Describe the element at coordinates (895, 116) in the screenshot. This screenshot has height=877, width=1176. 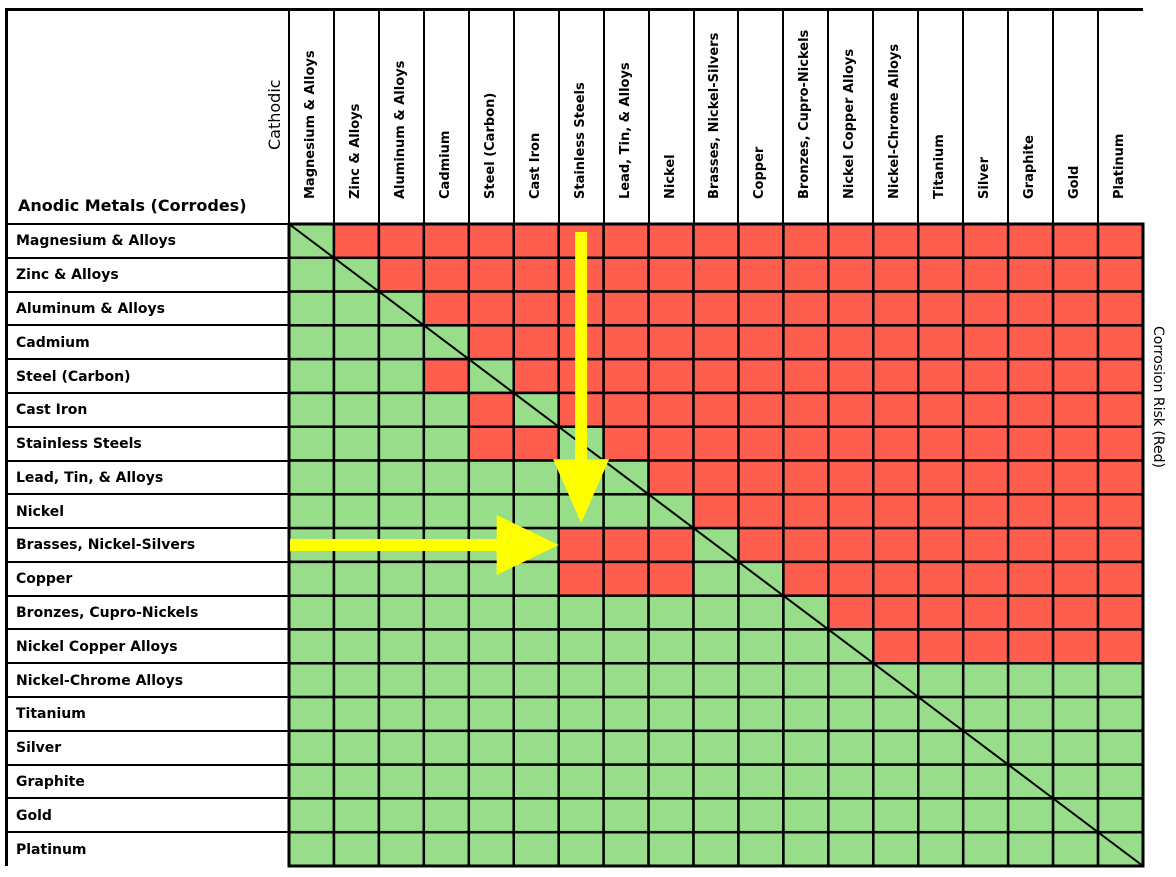
I see `column-header: Nickel-Chrome Alloys` at that location.